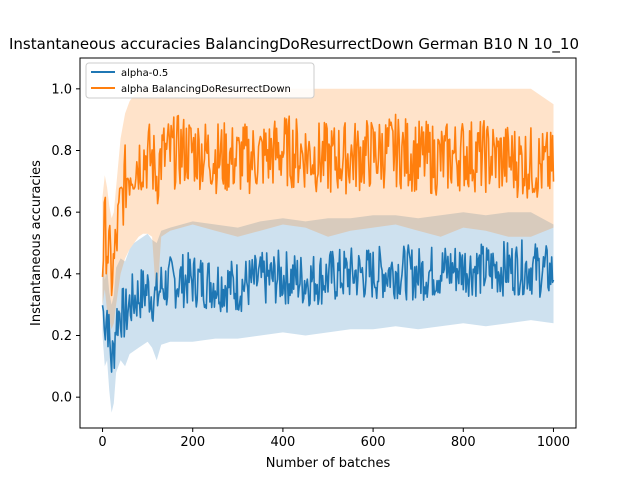 Image resolution: width=640 pixels, height=480 pixels. Describe the element at coordinates (553, 442) in the screenshot. I see `x-tick-label: 1000` at that location.